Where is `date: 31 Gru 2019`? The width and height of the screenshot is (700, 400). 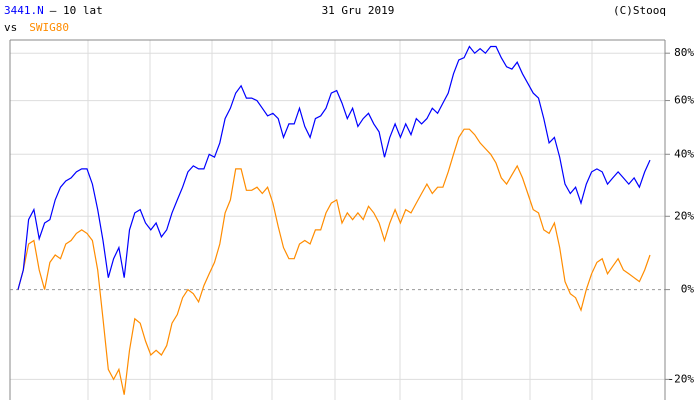
date: 31 Gru 2019 is located at coordinates (358, 10).